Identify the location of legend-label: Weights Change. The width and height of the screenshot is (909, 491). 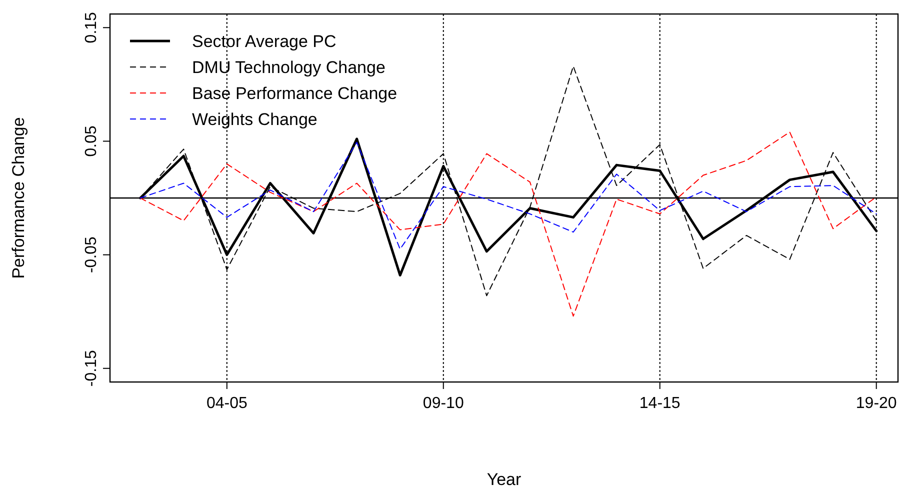
(255, 119).